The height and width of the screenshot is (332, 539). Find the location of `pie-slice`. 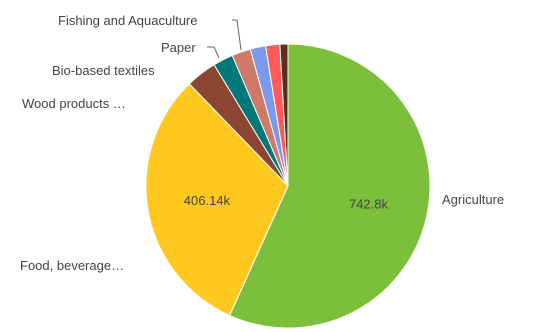

pie-slice is located at coordinates (284, 115).